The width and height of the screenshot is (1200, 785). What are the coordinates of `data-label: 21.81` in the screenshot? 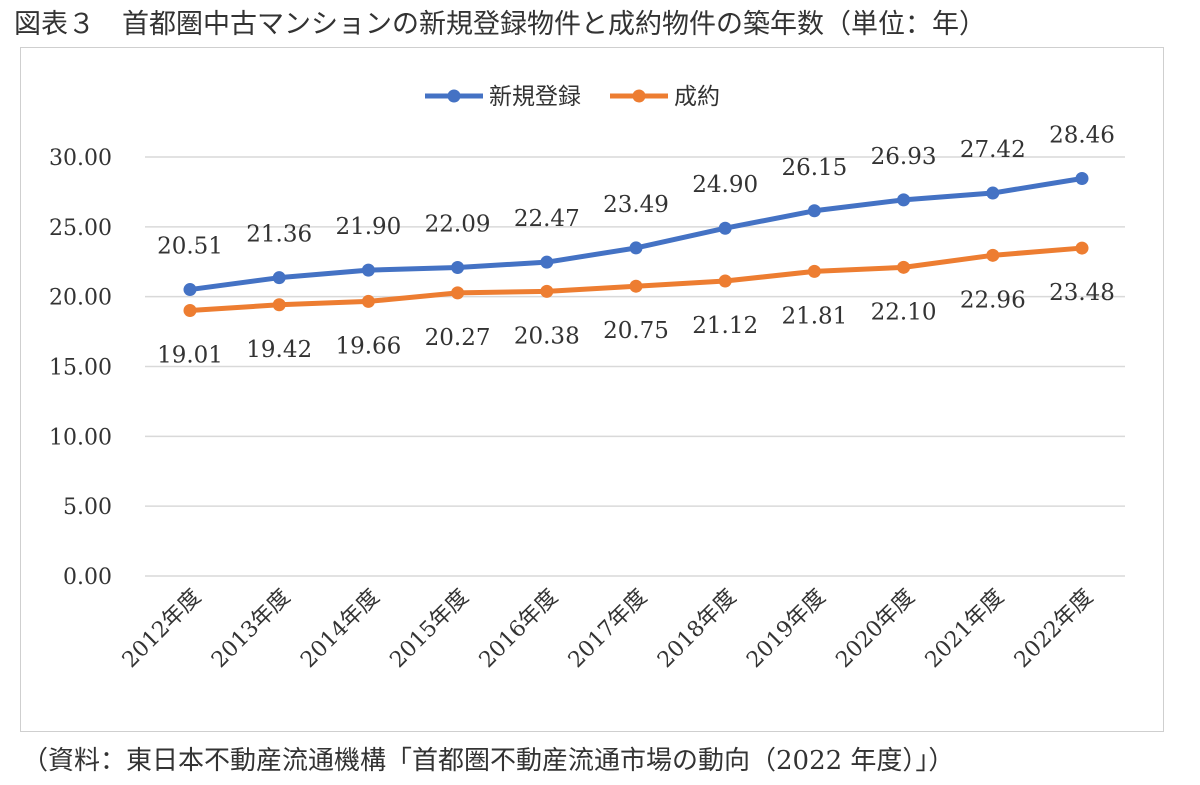 It's located at (814, 316).